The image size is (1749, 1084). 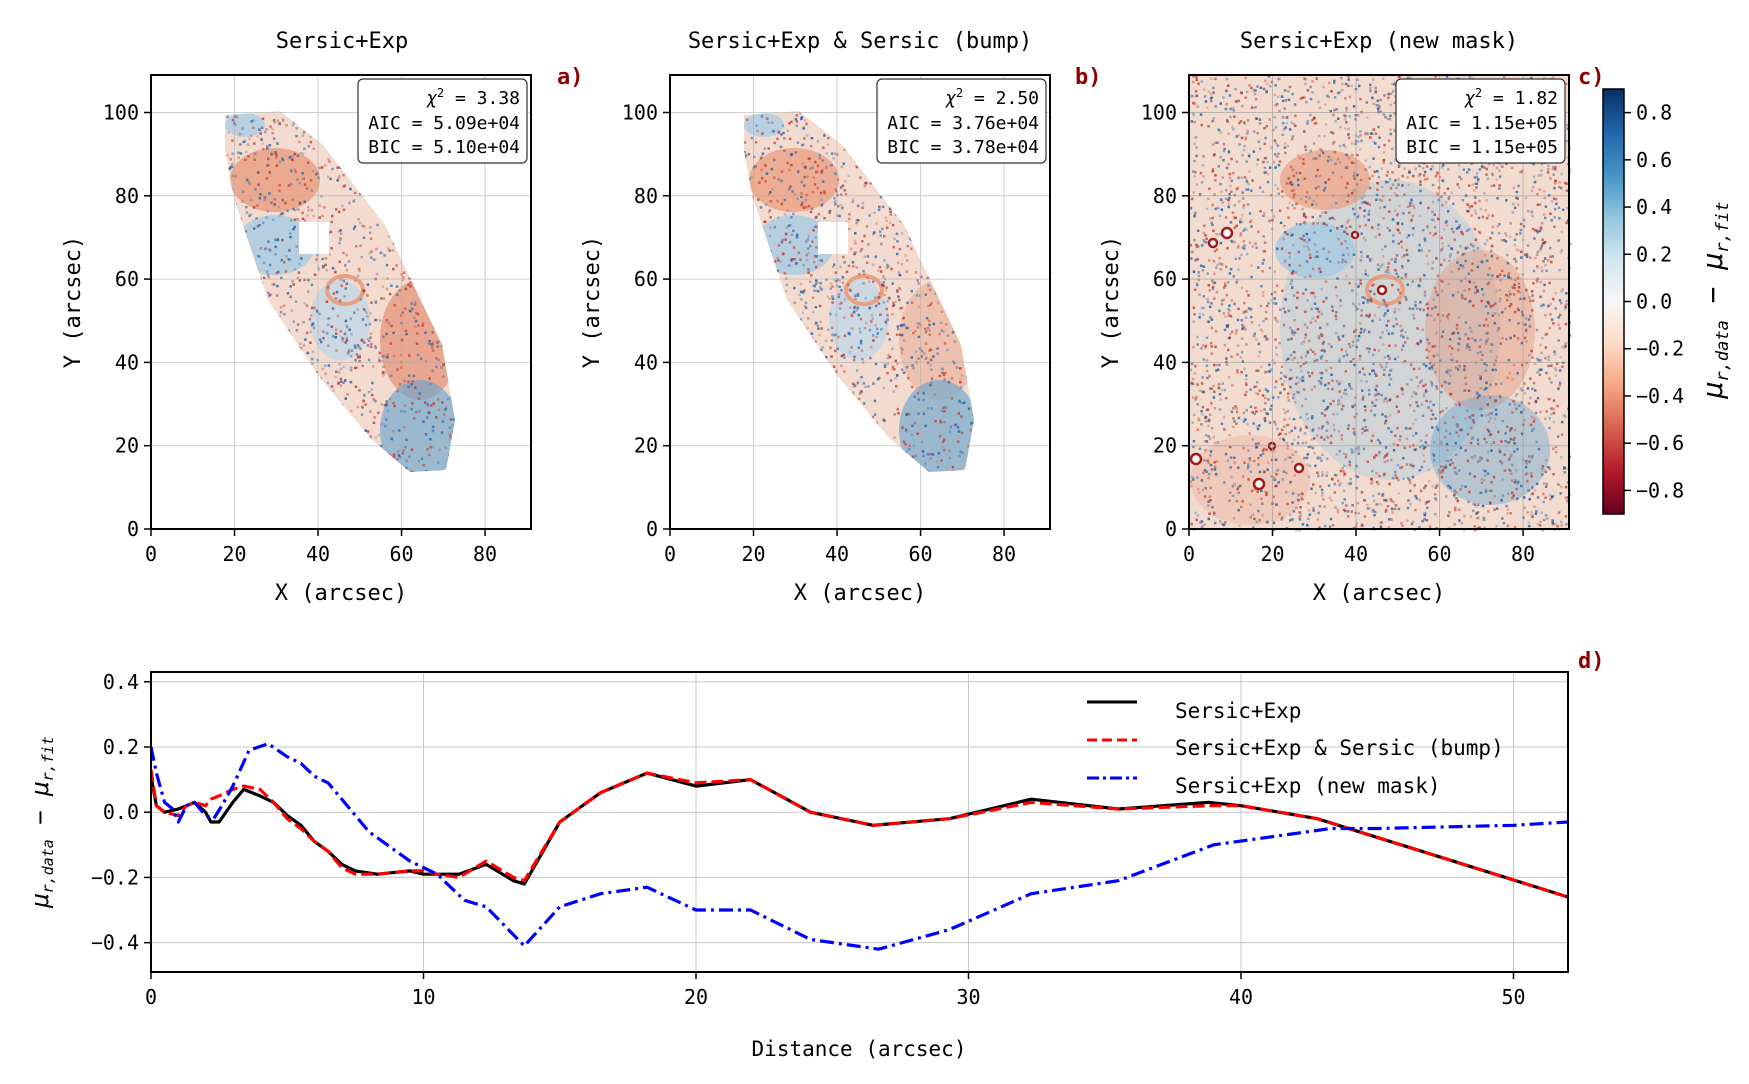 I want to click on panel-d-xtick-label: 50, so click(x=1513, y=997).